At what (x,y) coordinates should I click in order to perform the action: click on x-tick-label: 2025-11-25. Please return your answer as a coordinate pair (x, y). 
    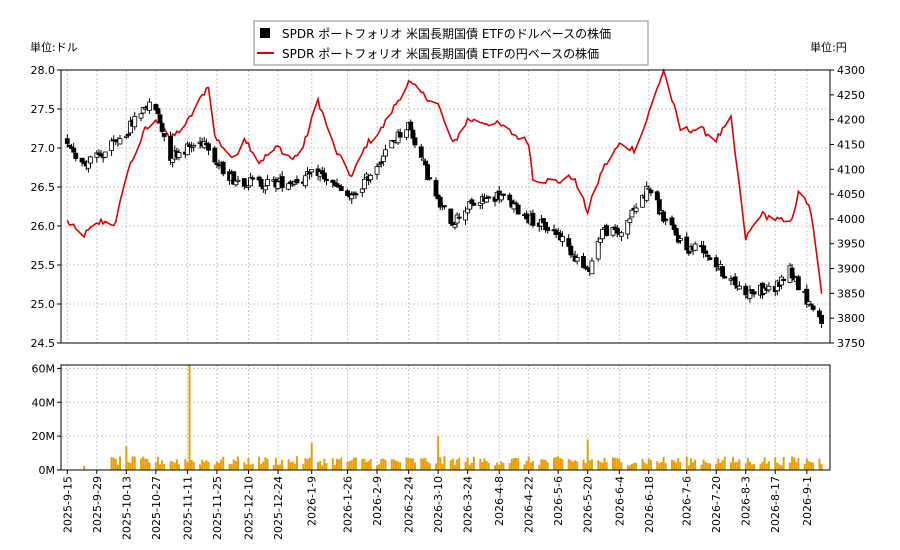
    Looking at the image, I should click on (217, 508).